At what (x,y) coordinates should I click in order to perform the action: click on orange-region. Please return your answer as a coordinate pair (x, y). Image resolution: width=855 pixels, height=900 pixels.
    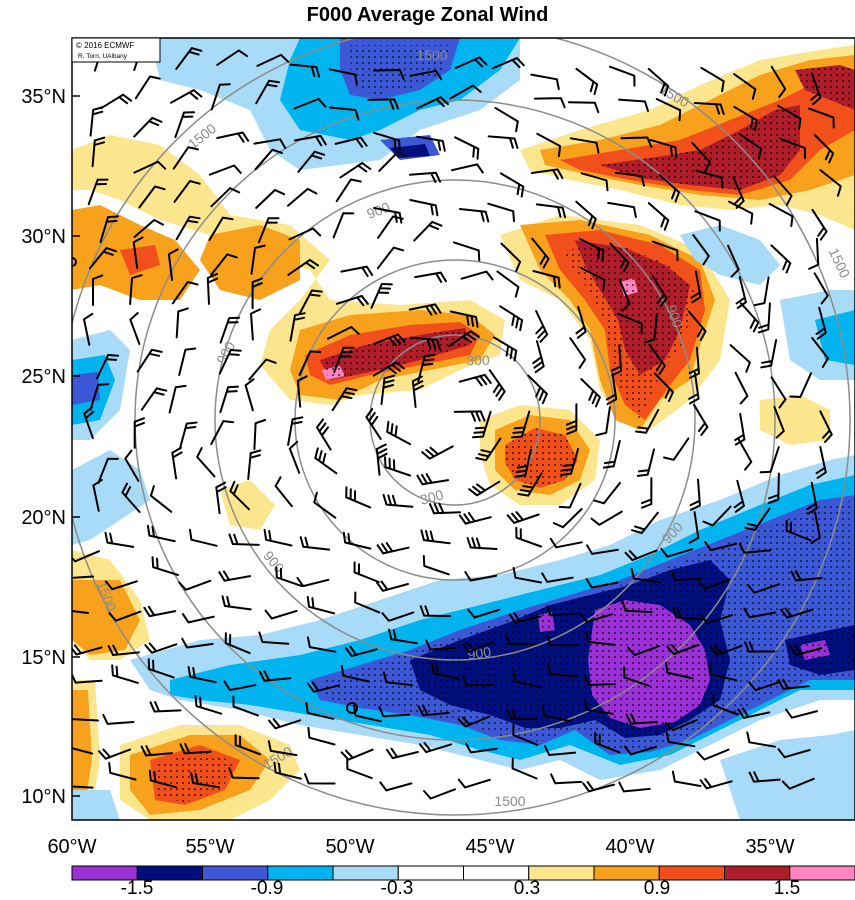
    Looking at the image, I should click on (250, 262).